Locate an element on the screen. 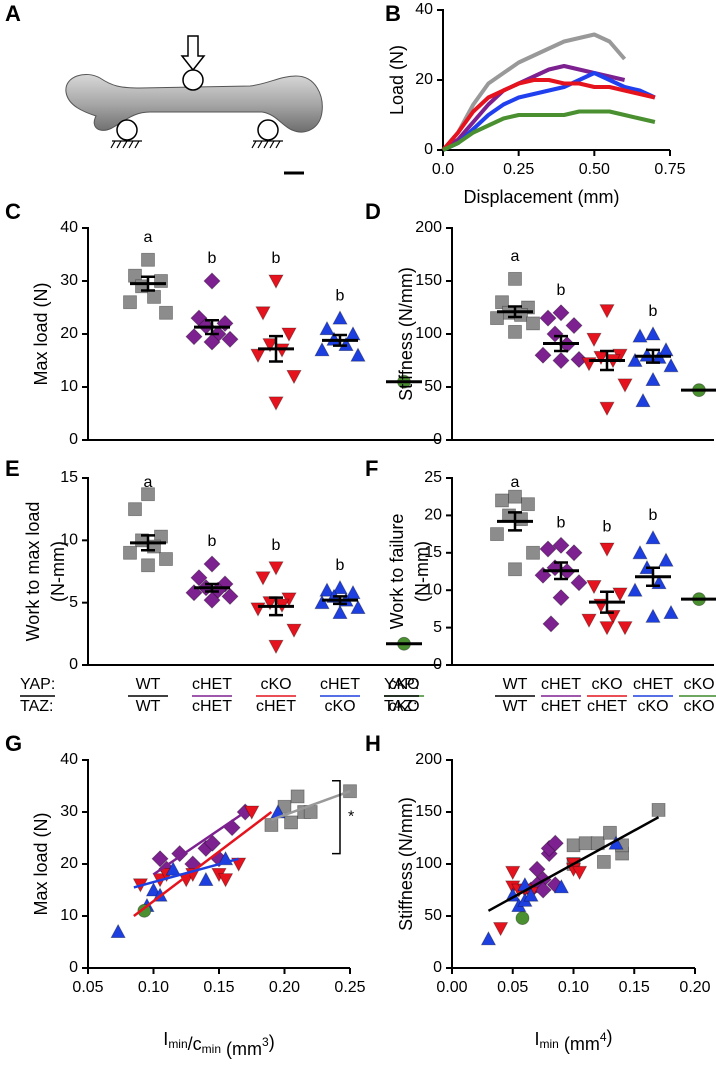 This screenshot has height=1083, width=716. y-tick-label: 200 is located at coordinates (428, 759).